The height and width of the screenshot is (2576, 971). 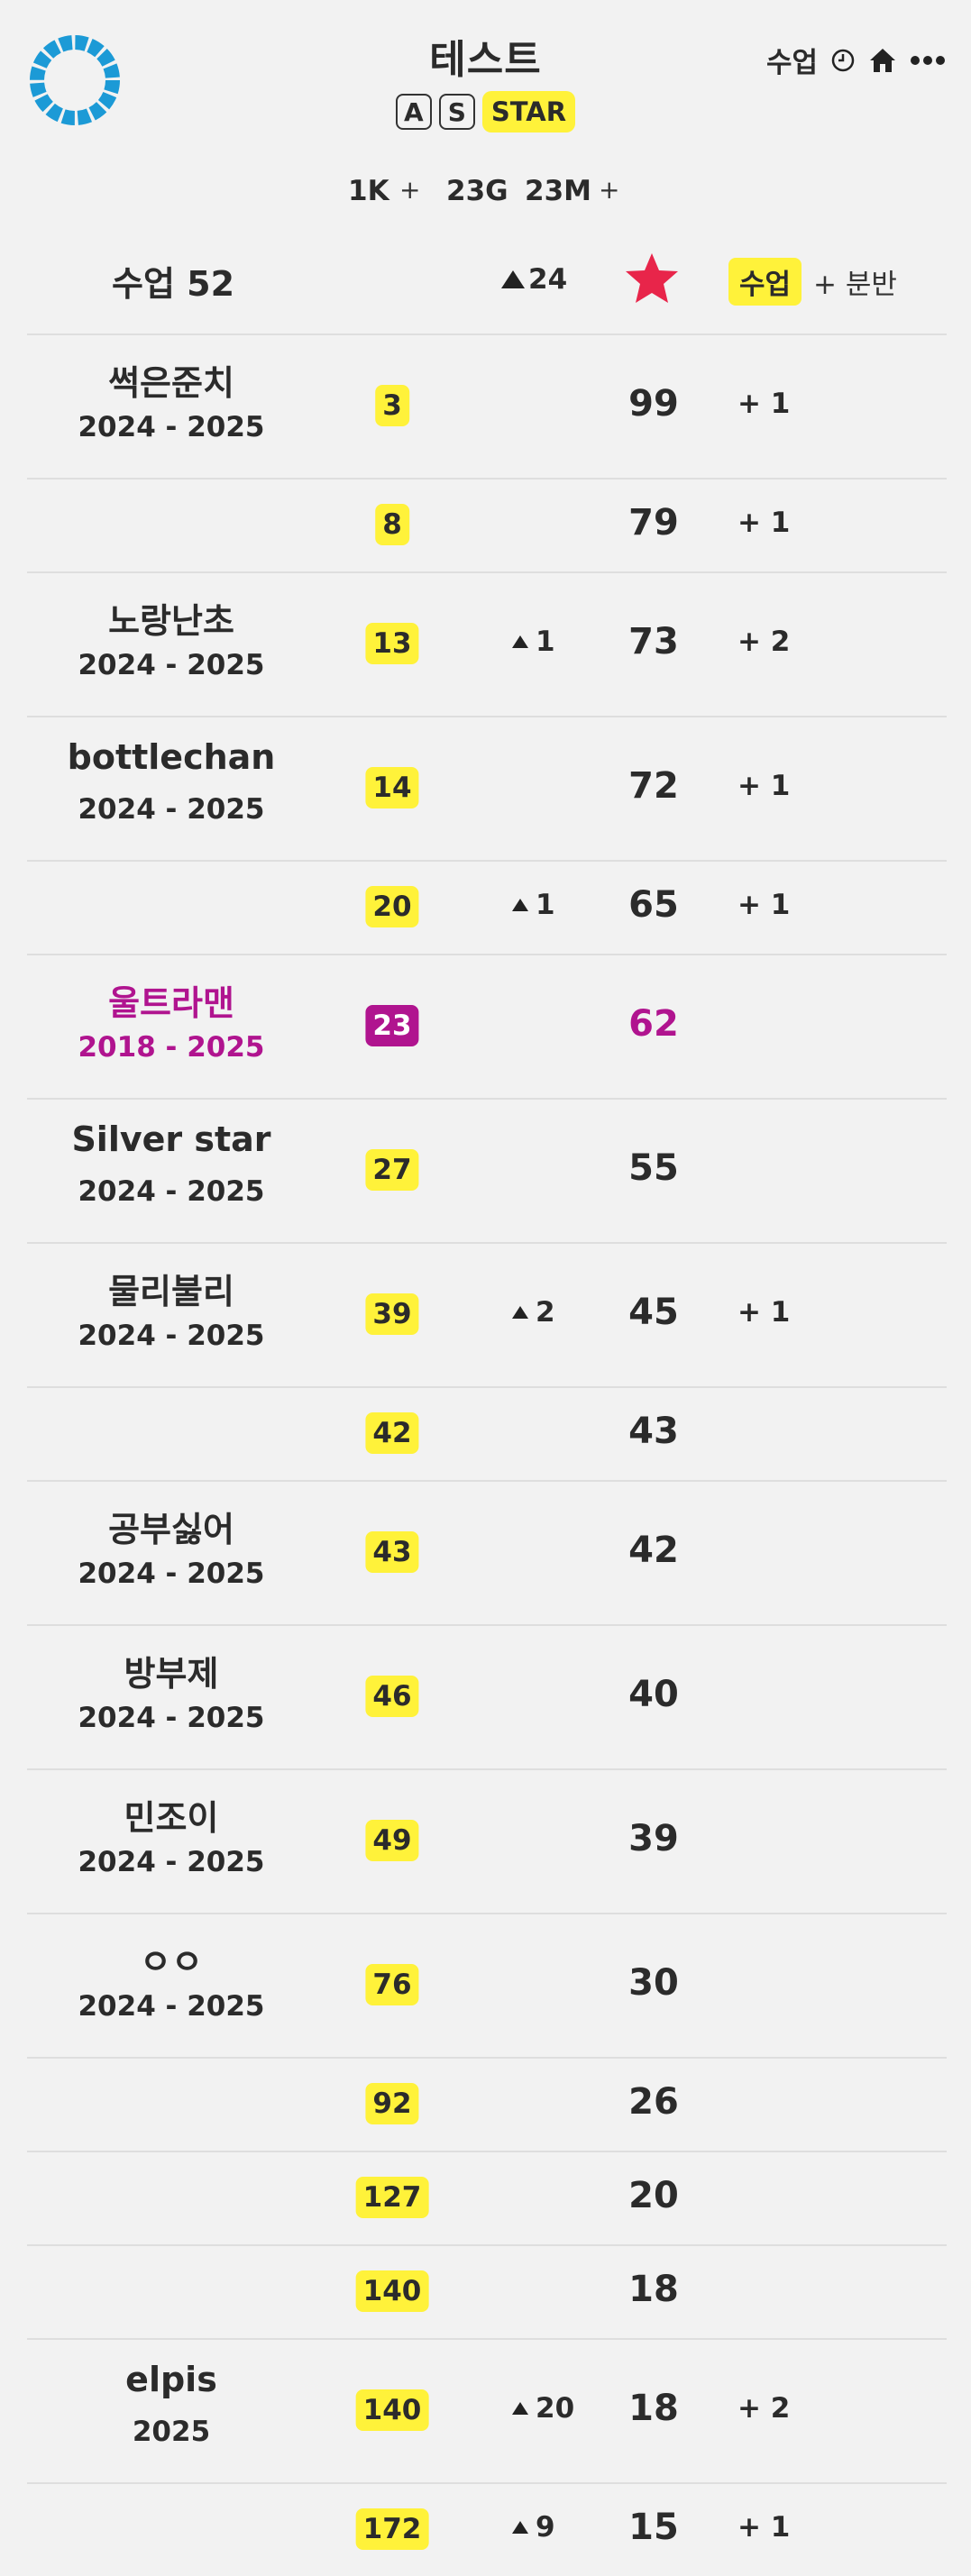 What do you see at coordinates (653, 1694) in the screenshot?
I see `star-score: 40` at bounding box center [653, 1694].